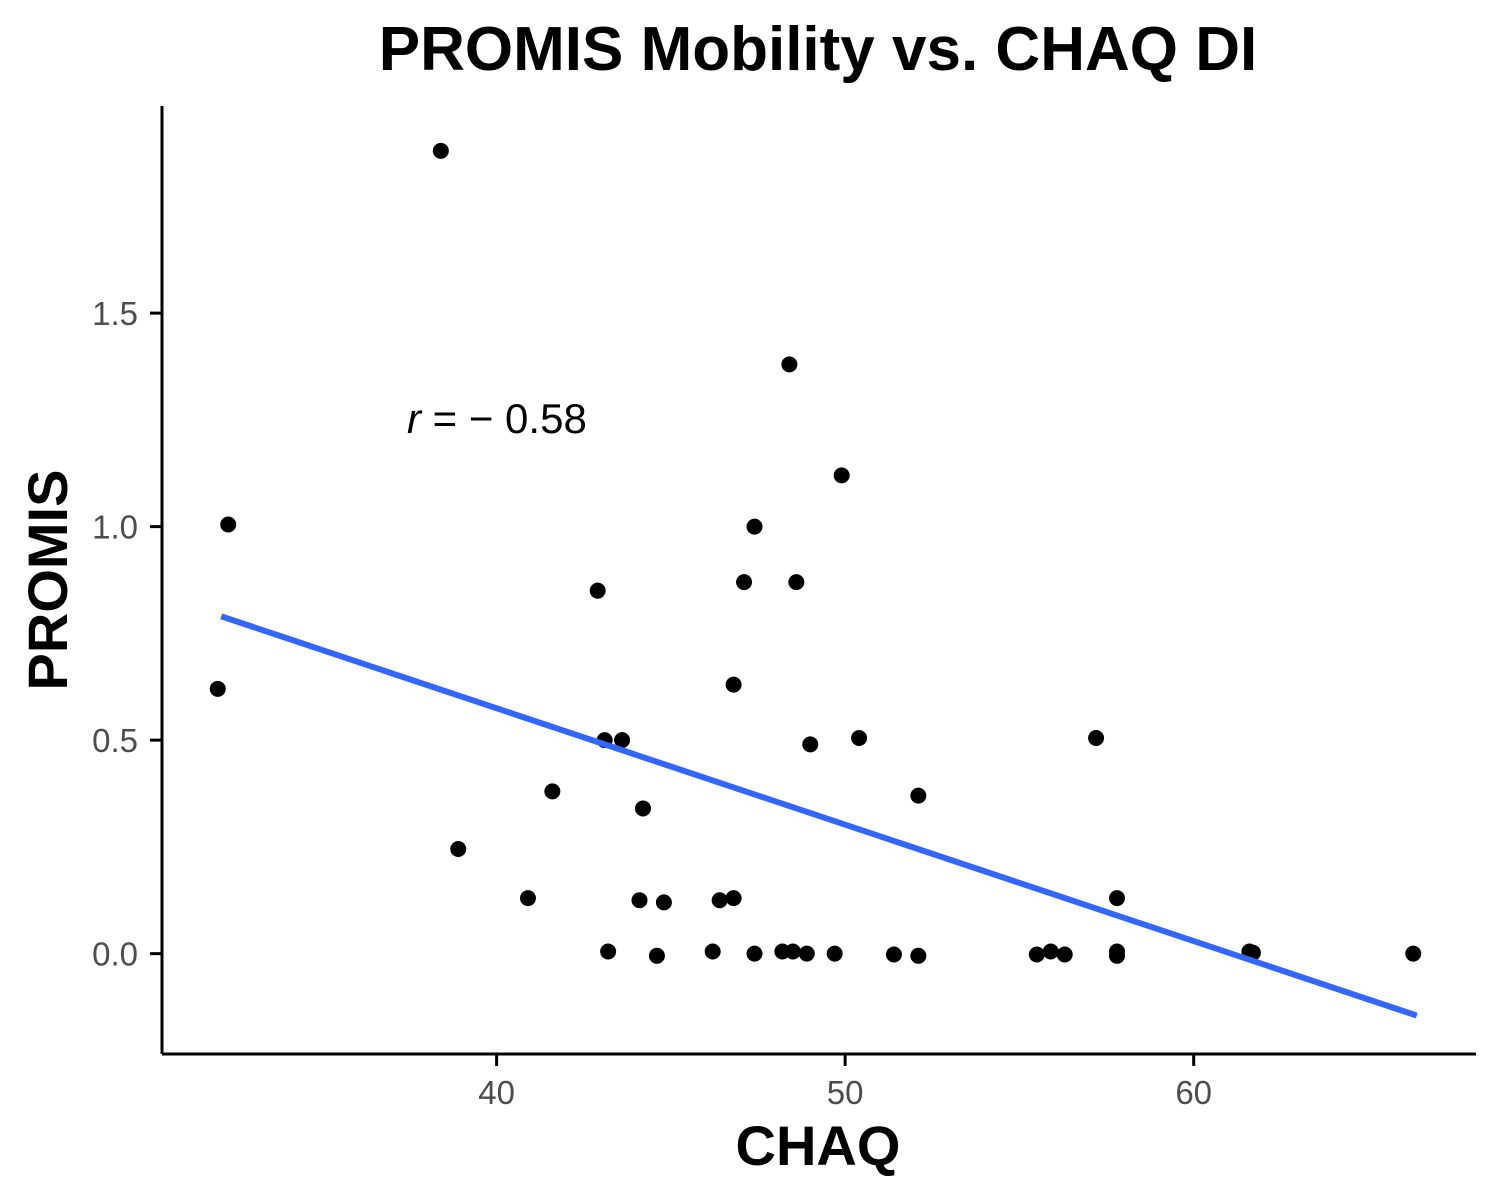  What do you see at coordinates (115, 954) in the screenshot?
I see `y-tick-label: 0.0` at bounding box center [115, 954].